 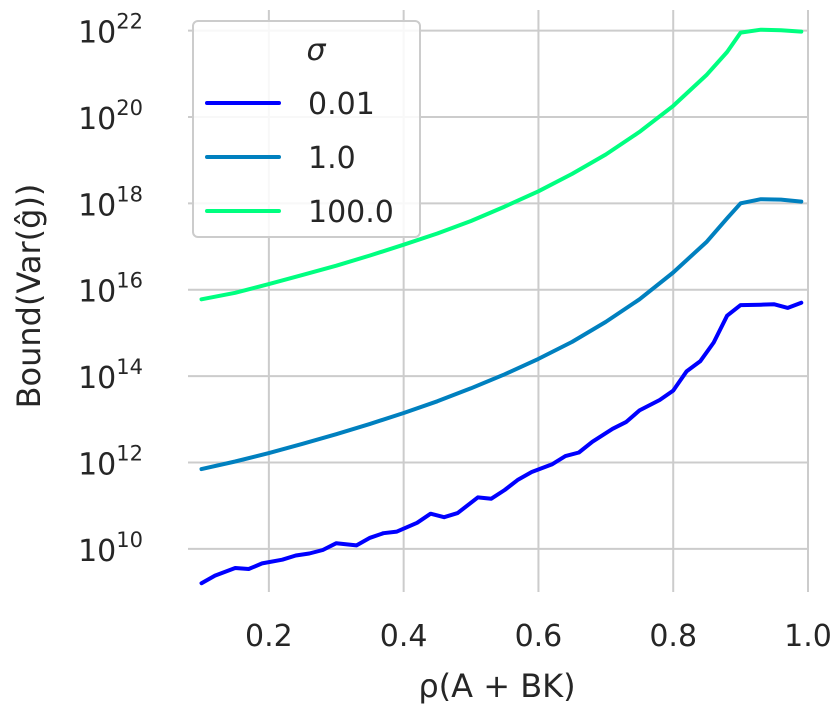 I want to click on y-tick-label: 1014, so click(x=110, y=375).